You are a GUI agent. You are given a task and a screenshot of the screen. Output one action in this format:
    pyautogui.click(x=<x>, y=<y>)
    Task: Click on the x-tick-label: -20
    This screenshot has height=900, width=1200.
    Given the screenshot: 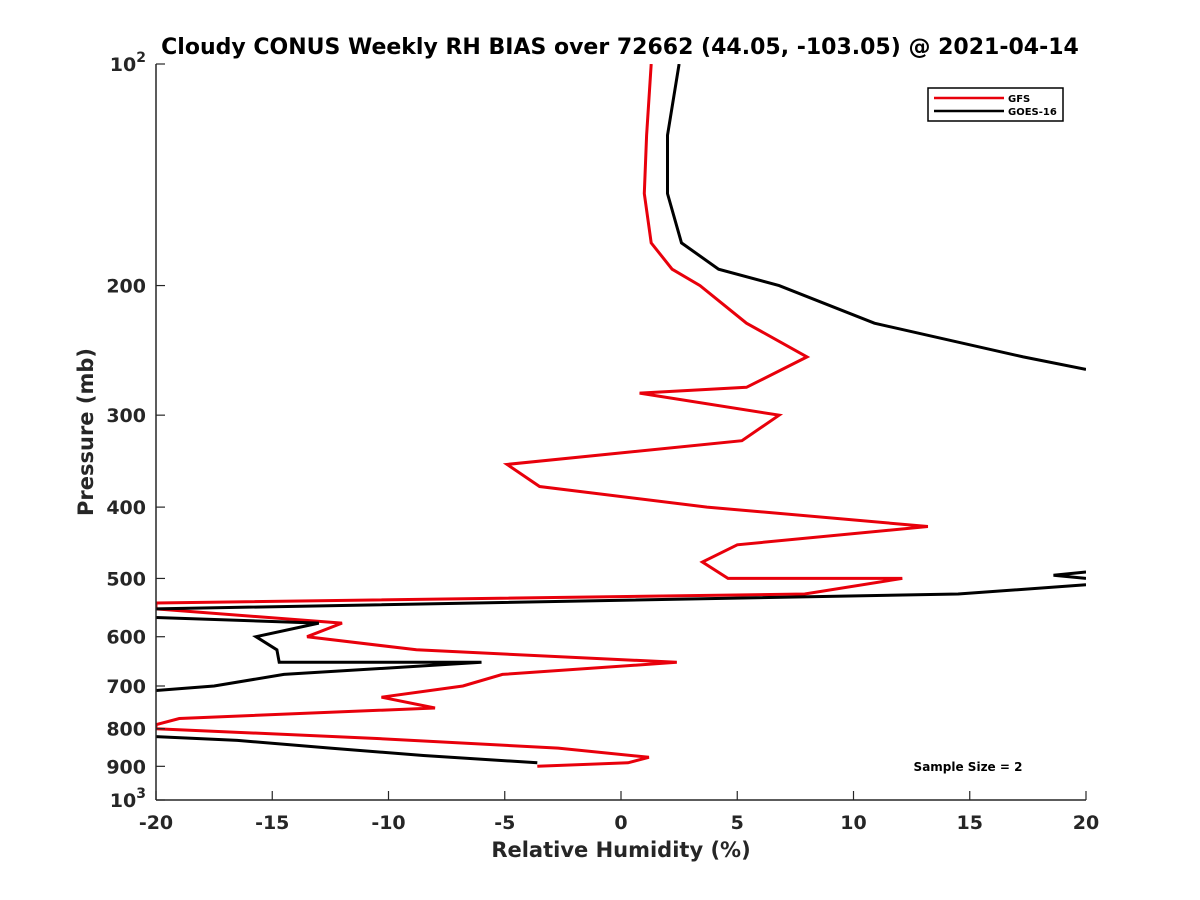 What is the action you would take?
    pyautogui.click(x=156, y=823)
    